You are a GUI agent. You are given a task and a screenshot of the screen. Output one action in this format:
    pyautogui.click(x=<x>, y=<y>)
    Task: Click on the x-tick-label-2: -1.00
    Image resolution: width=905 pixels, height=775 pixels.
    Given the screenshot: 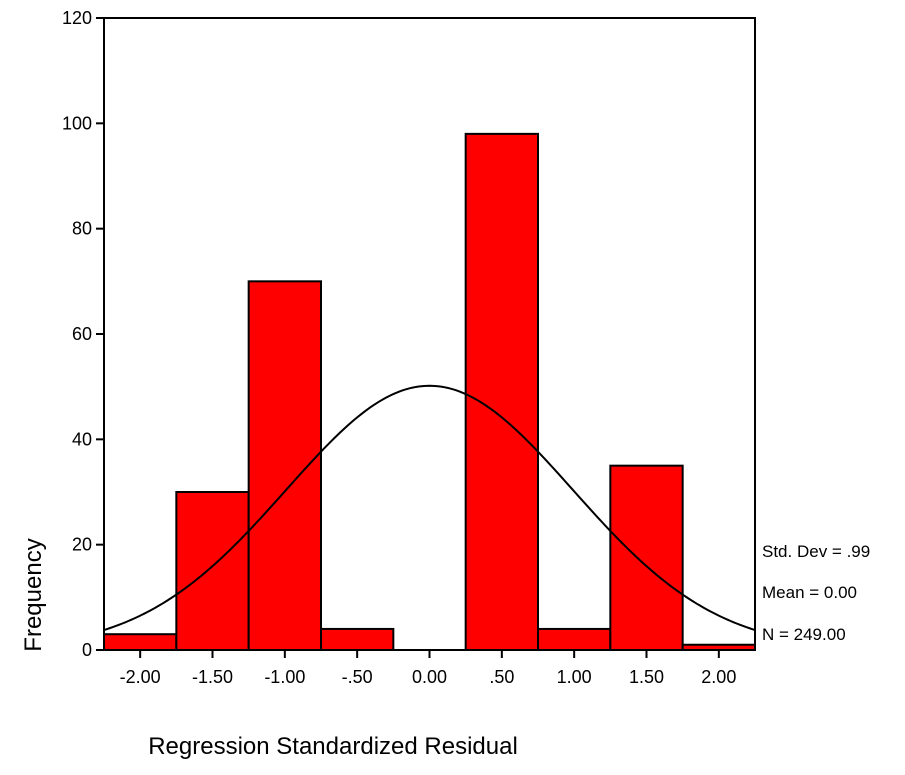 What is the action you would take?
    pyautogui.click(x=284, y=677)
    